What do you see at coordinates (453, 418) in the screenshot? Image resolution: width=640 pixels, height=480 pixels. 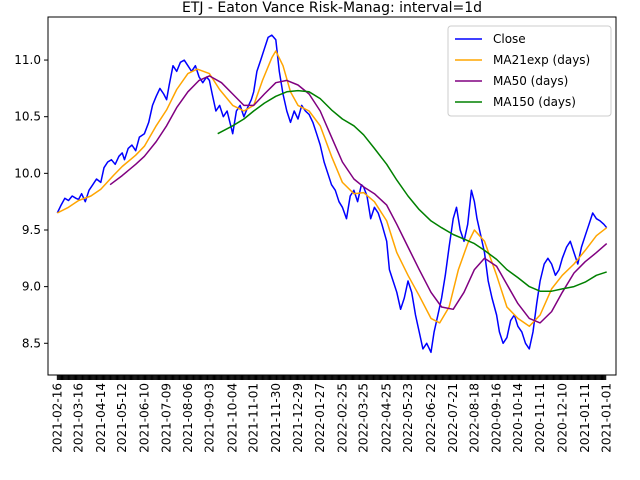 I see `x-tick-label: 2022-07-21` at bounding box center [453, 418].